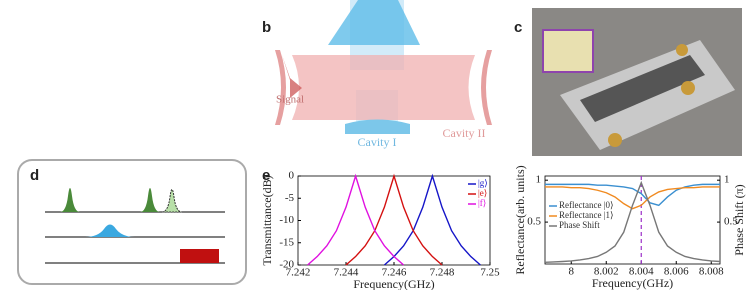 The image size is (748, 295). What do you see at coordinates (292, 76) in the screenshot?
I see `signal-pulse` at bounding box center [292, 76].